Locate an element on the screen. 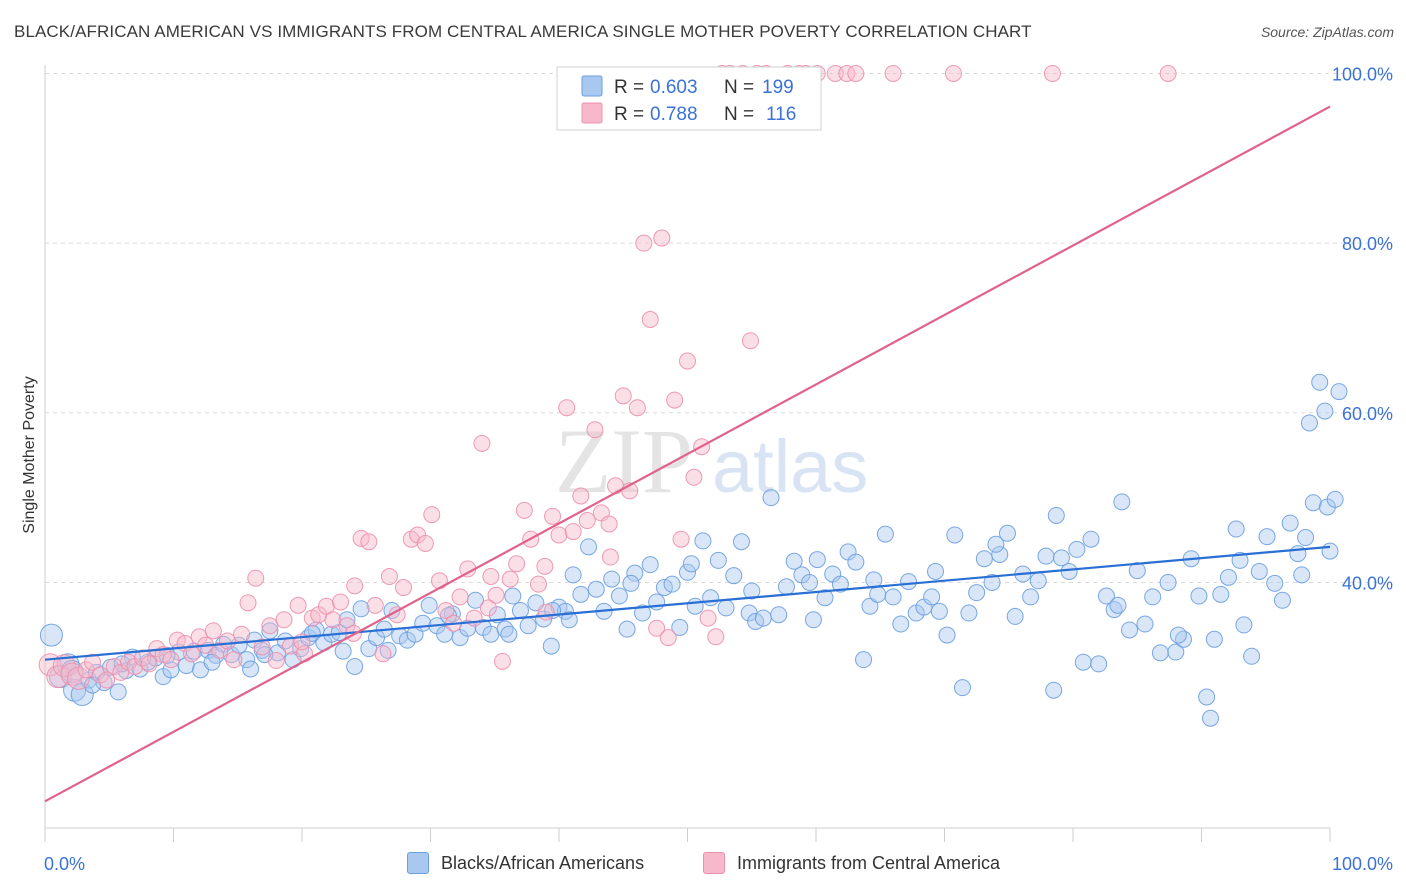  legend-swatch-blue is located at coordinates (418, 863).